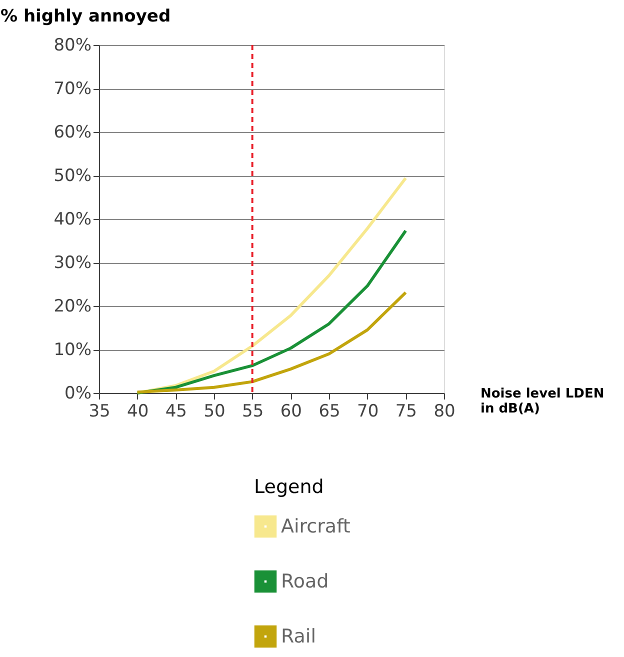  I want to click on y-tick-label: 10%, so click(73, 350).